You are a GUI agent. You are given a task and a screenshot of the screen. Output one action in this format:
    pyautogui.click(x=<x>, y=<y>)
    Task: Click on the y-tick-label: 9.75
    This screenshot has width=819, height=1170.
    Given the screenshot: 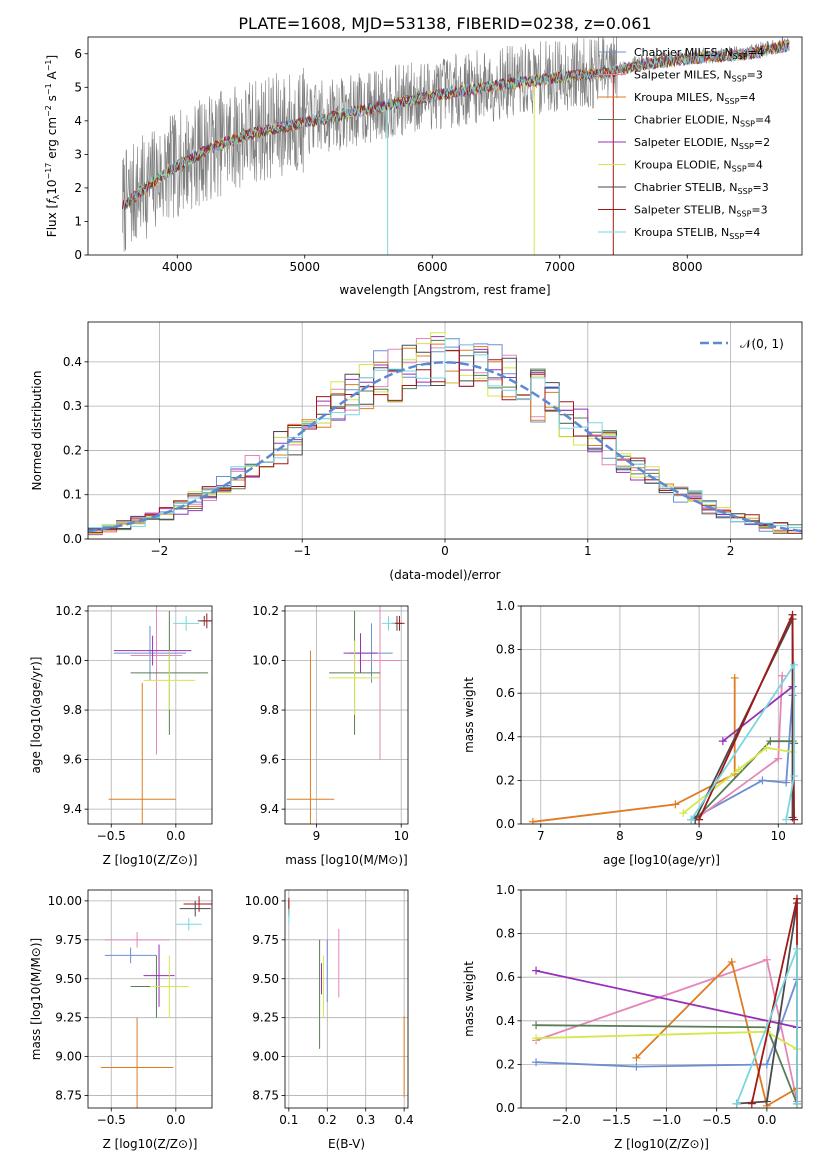 What is the action you would take?
    pyautogui.click(x=68, y=940)
    